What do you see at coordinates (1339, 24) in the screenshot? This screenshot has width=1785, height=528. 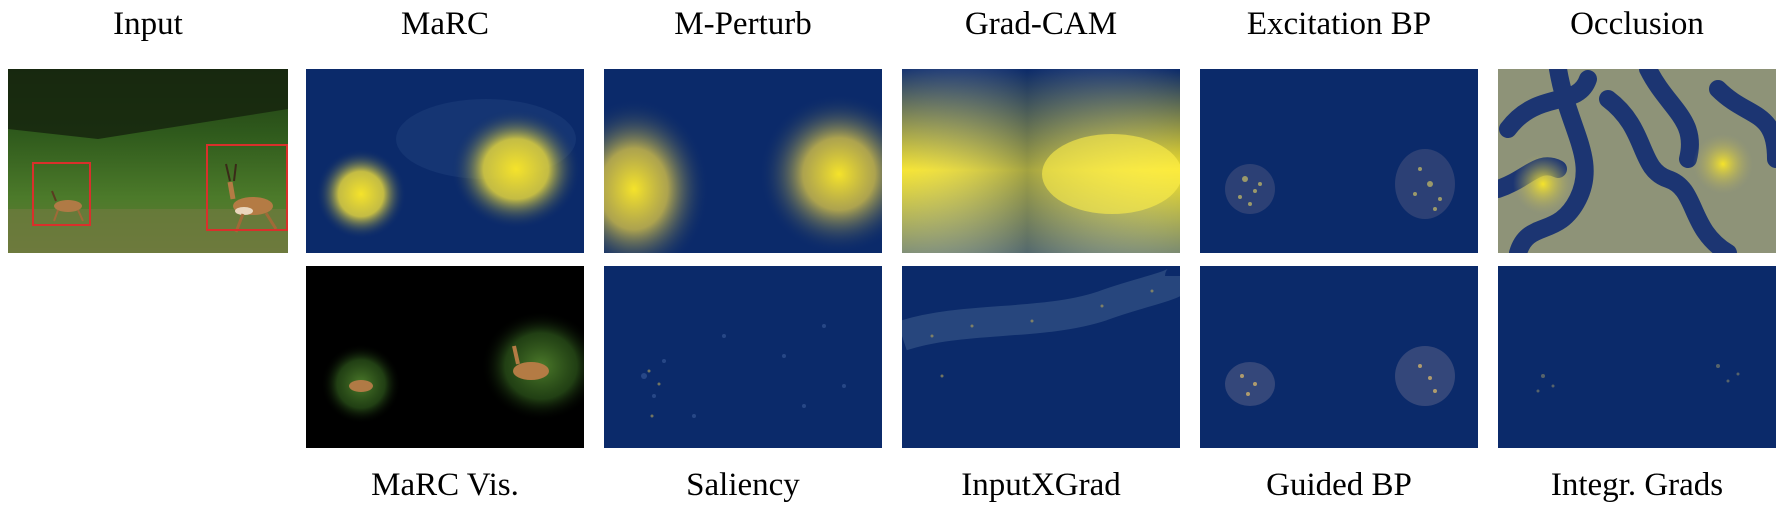 I see `label-excitation-bp: Excitation BP` at bounding box center [1339, 24].